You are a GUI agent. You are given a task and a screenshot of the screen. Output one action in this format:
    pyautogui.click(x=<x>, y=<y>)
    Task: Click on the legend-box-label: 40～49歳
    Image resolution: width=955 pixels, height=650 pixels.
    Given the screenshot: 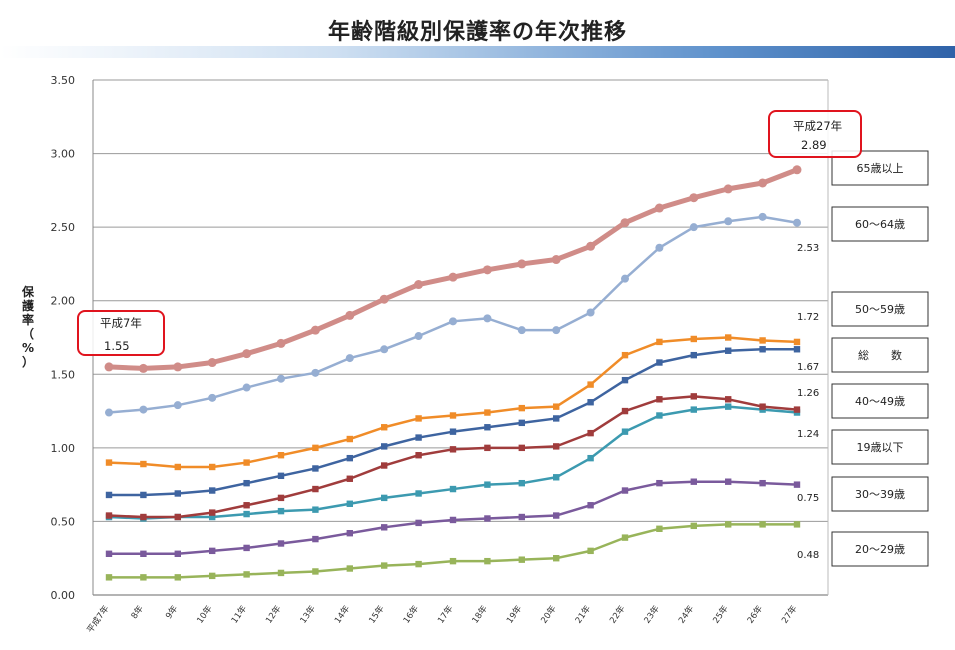 What is the action you would take?
    pyautogui.click(x=880, y=401)
    